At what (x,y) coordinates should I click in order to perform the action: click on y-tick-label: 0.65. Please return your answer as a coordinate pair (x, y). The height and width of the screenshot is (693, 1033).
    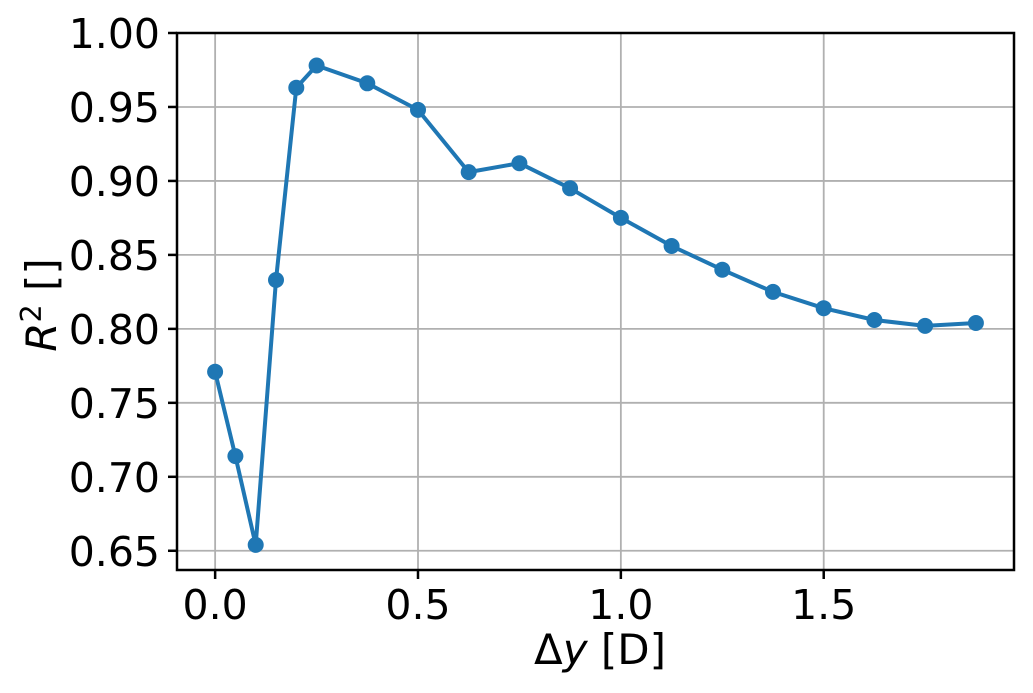
    Looking at the image, I should click on (114, 552).